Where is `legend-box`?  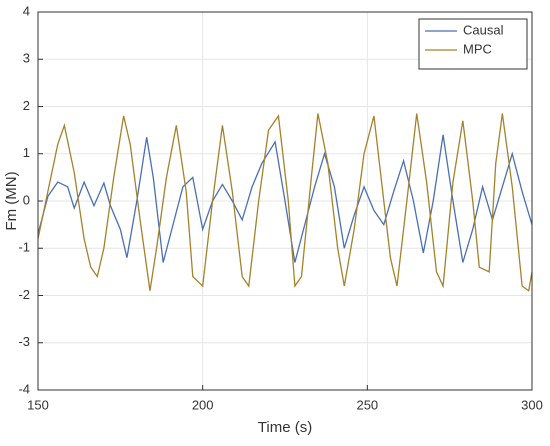
legend-box is located at coordinates (473, 44).